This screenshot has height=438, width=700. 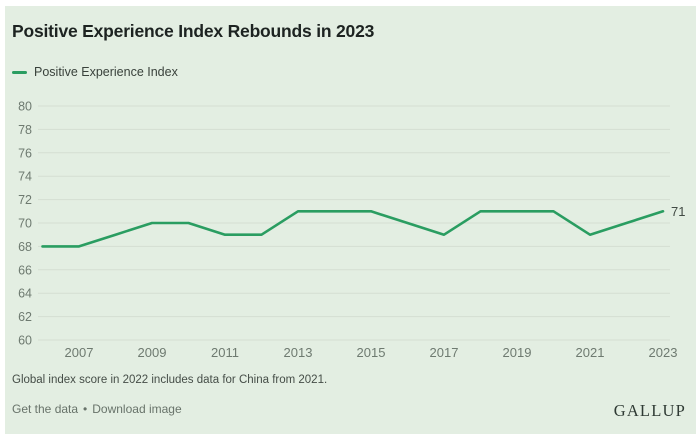 What do you see at coordinates (137, 409) in the screenshot?
I see `download-image-link: Download image` at bounding box center [137, 409].